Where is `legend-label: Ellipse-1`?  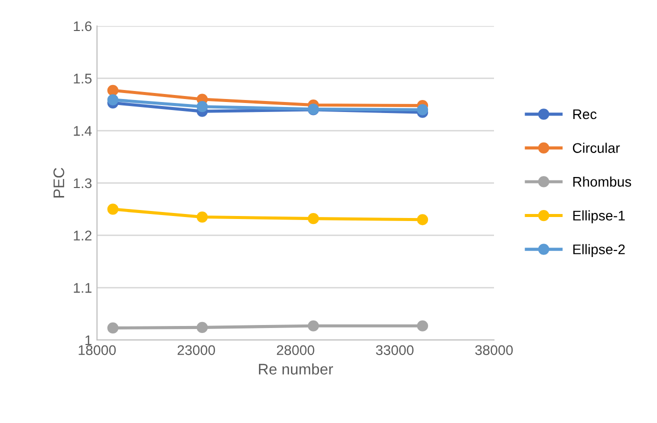
legend-label: Ellipse-1 is located at coordinates (599, 217).